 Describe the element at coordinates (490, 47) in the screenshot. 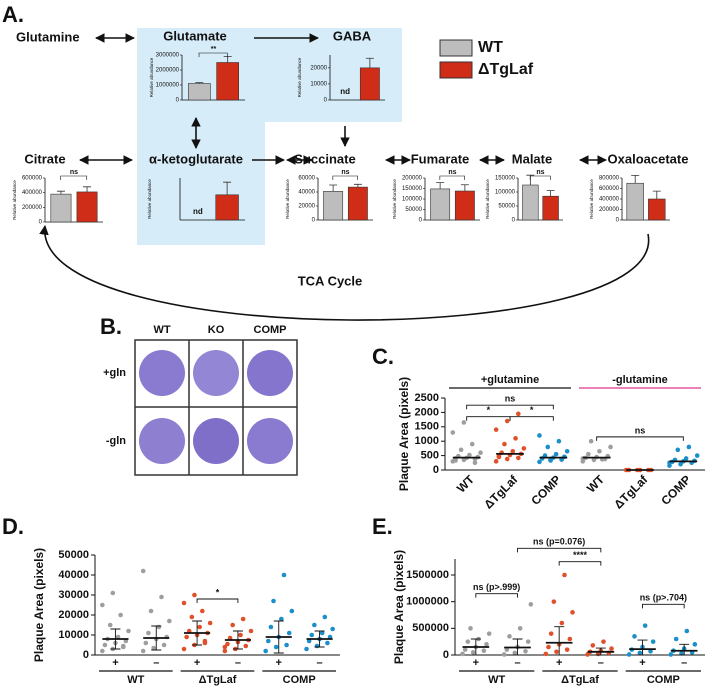

I see `legend-label: WT` at that location.